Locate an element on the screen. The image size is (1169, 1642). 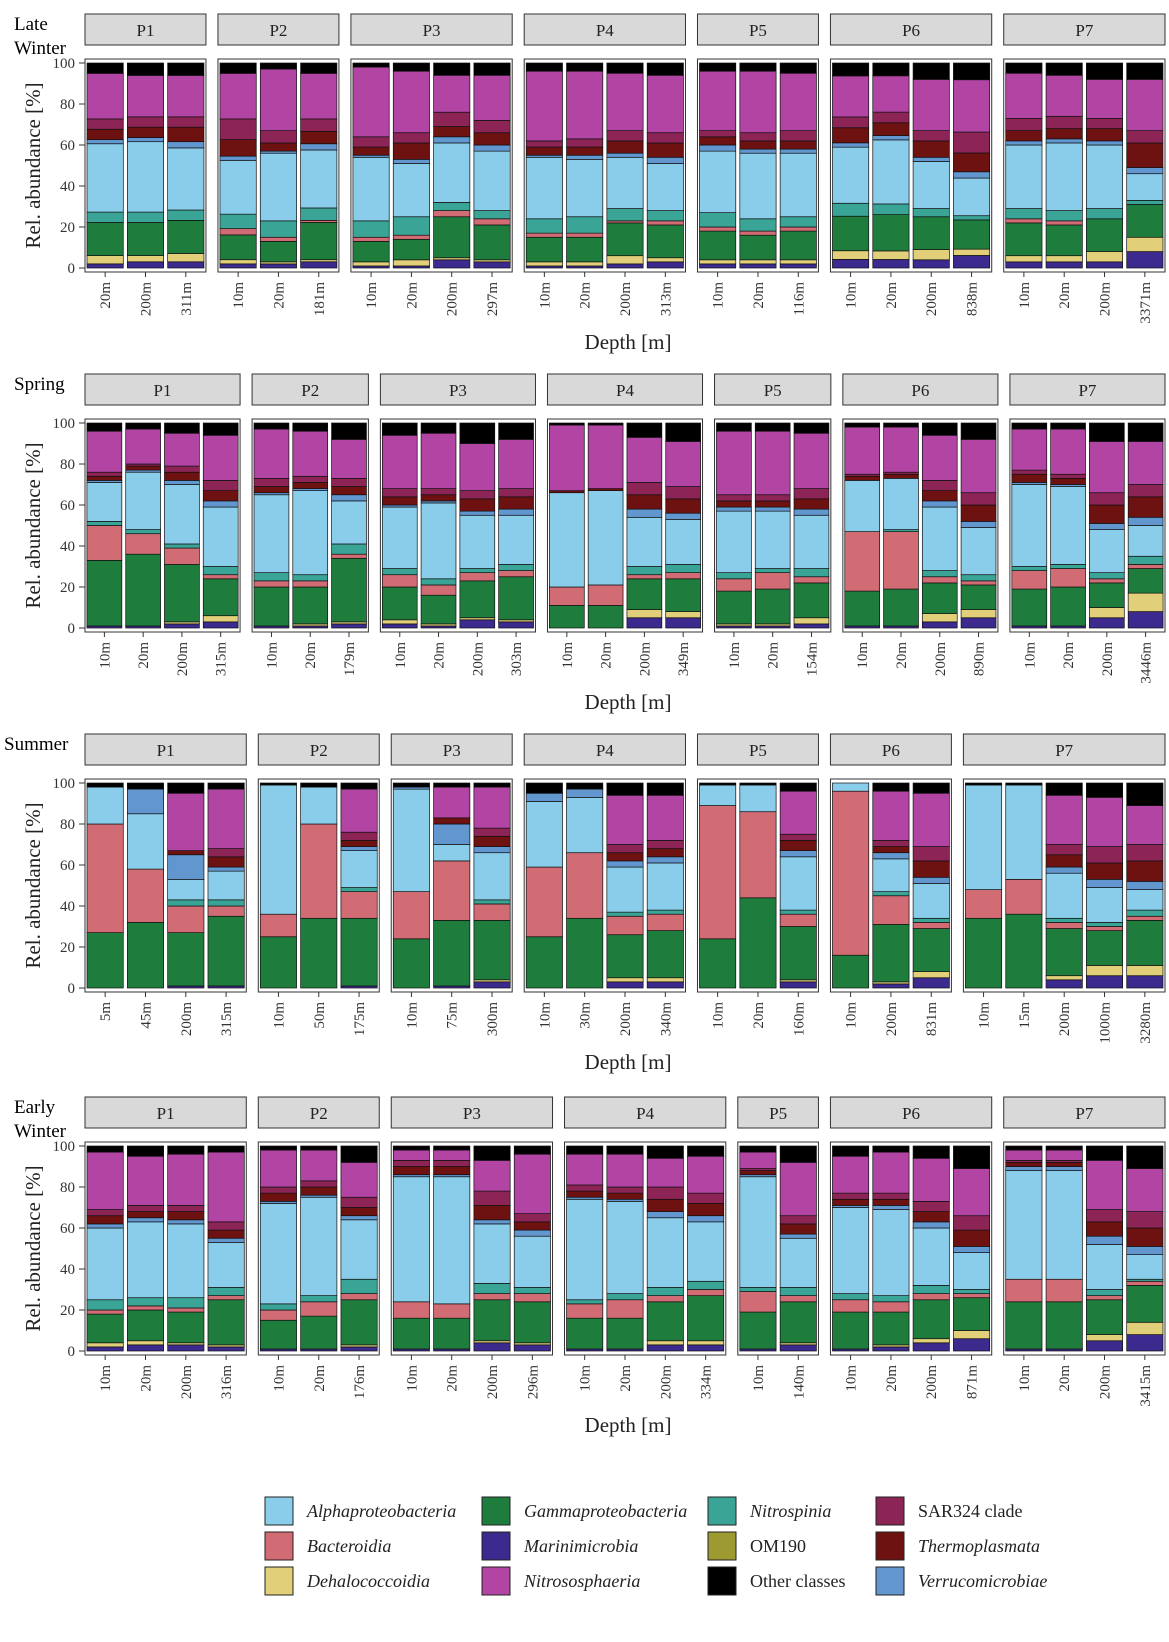
x-tick-label: 116m is located at coordinates (799, 299).